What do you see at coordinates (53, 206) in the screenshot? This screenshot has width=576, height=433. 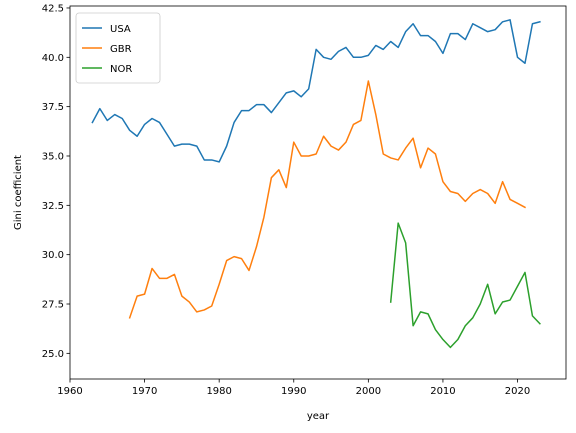 I see `y-tick-label: 32.5` at bounding box center [53, 206].